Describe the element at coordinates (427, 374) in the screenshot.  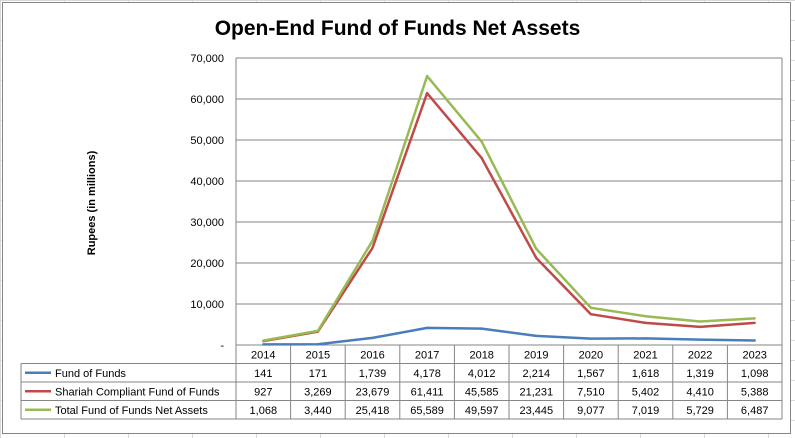
I see `data-table-value: 4,178` at that location.